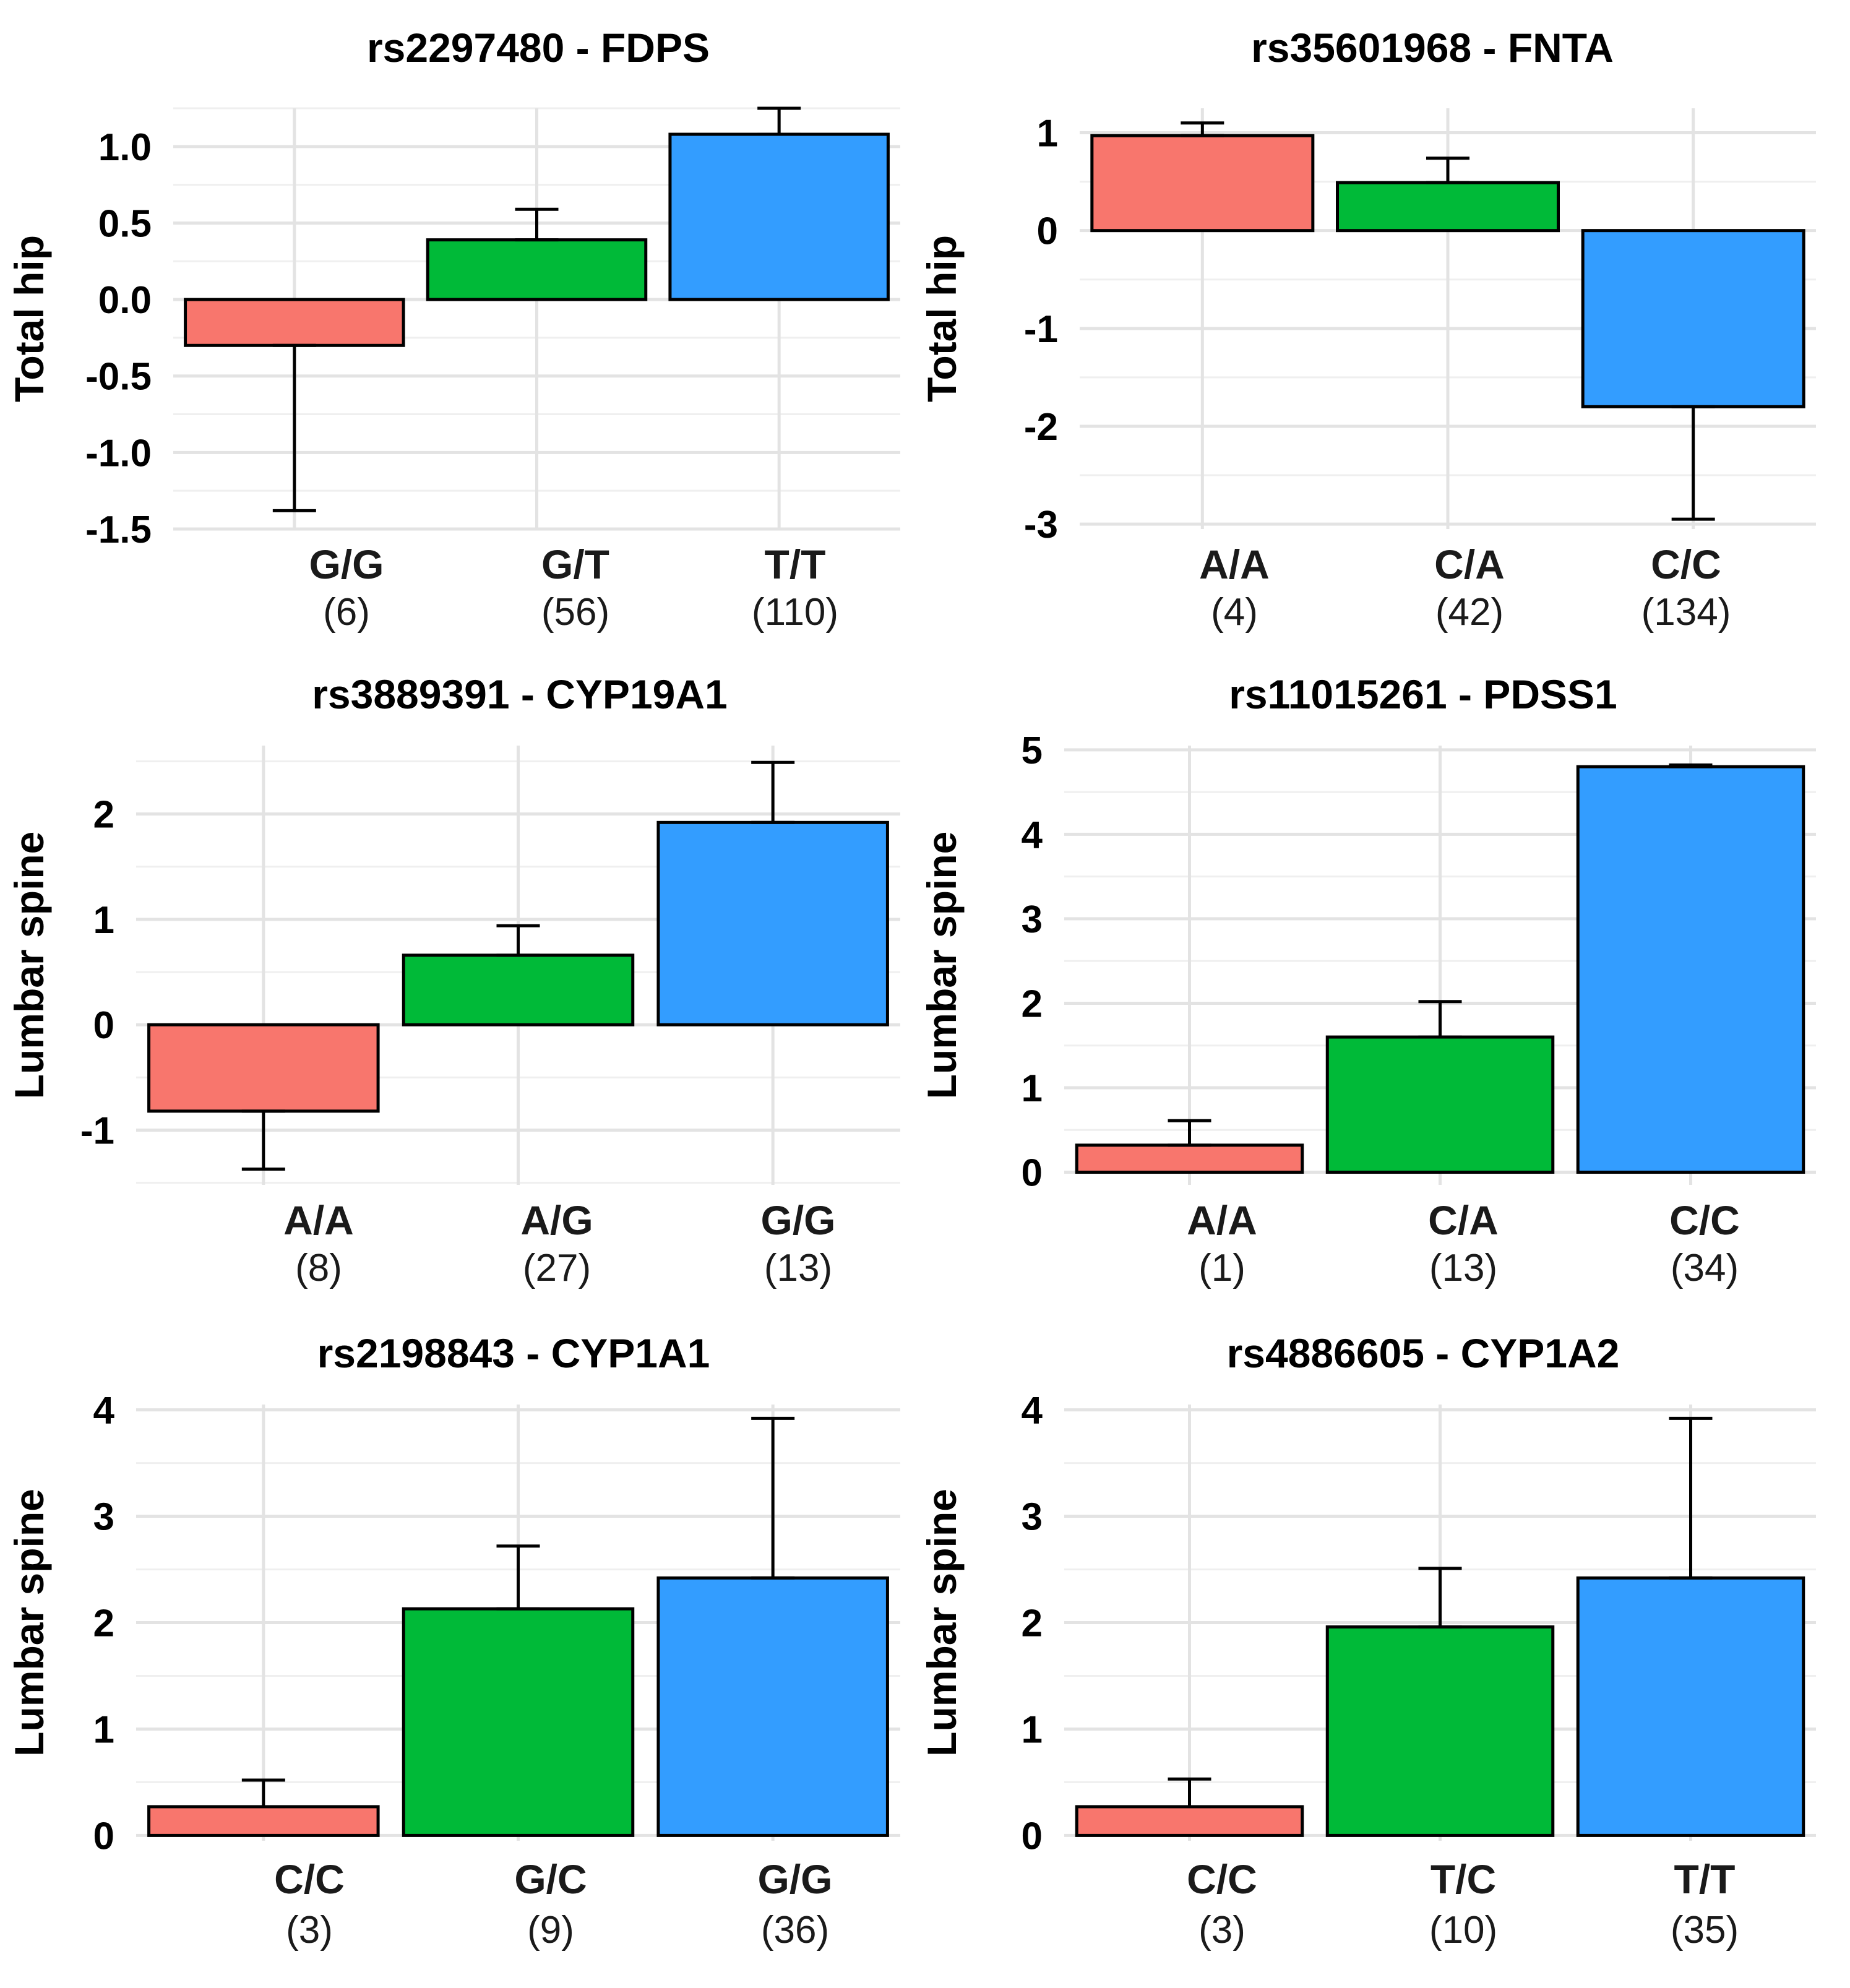  I want to click on x-count-label: (35), so click(1705, 1930).